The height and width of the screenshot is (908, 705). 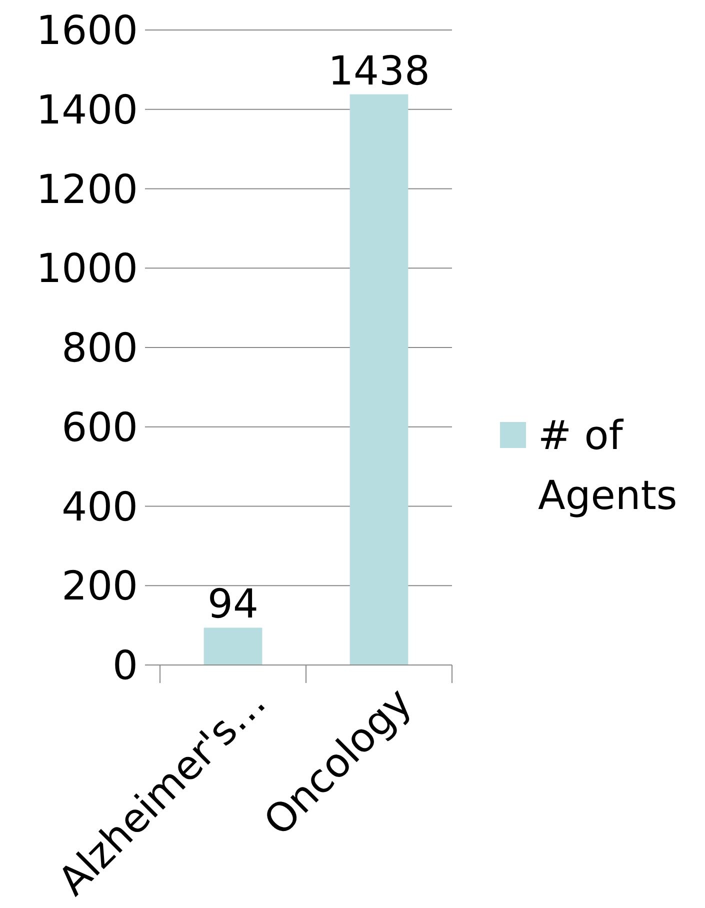 I want to click on data-label: 94, so click(x=233, y=605).